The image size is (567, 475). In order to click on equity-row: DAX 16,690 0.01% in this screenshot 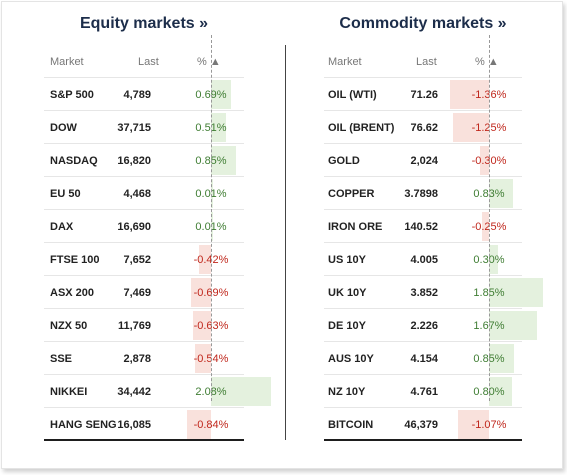, I will do `click(144, 226)`.